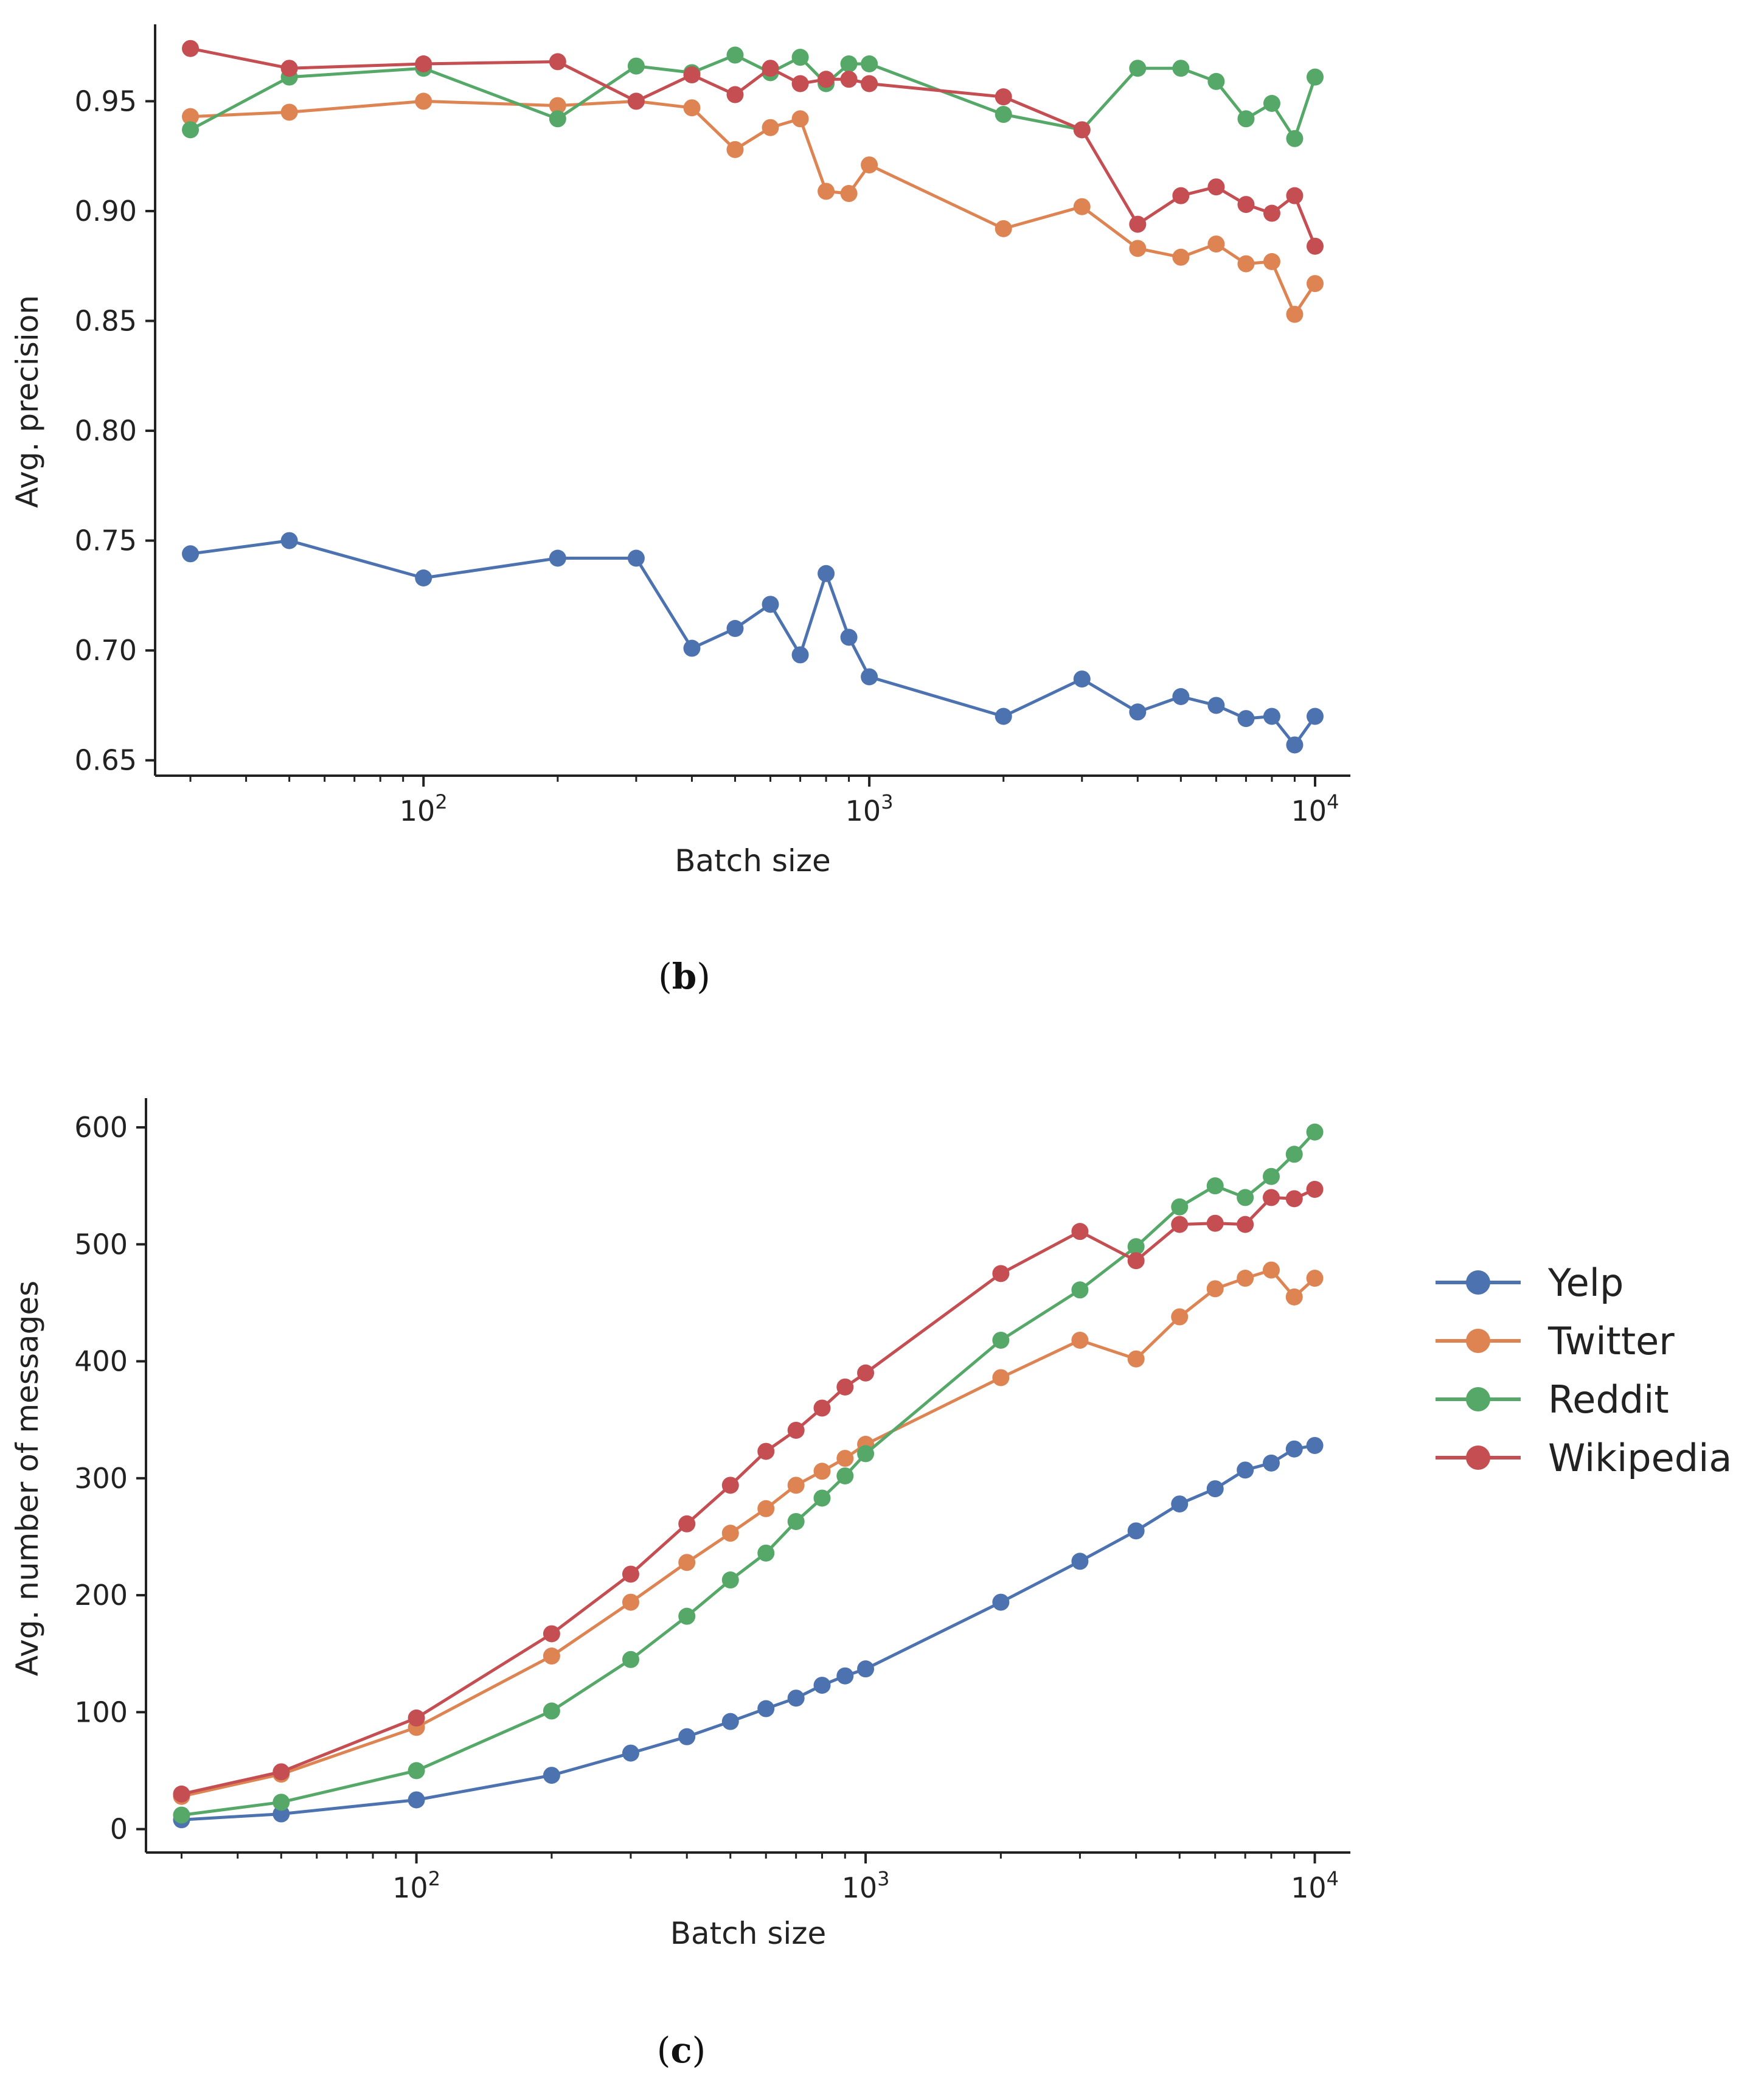  I want to click on y-tick-label: 0, so click(119, 1830).